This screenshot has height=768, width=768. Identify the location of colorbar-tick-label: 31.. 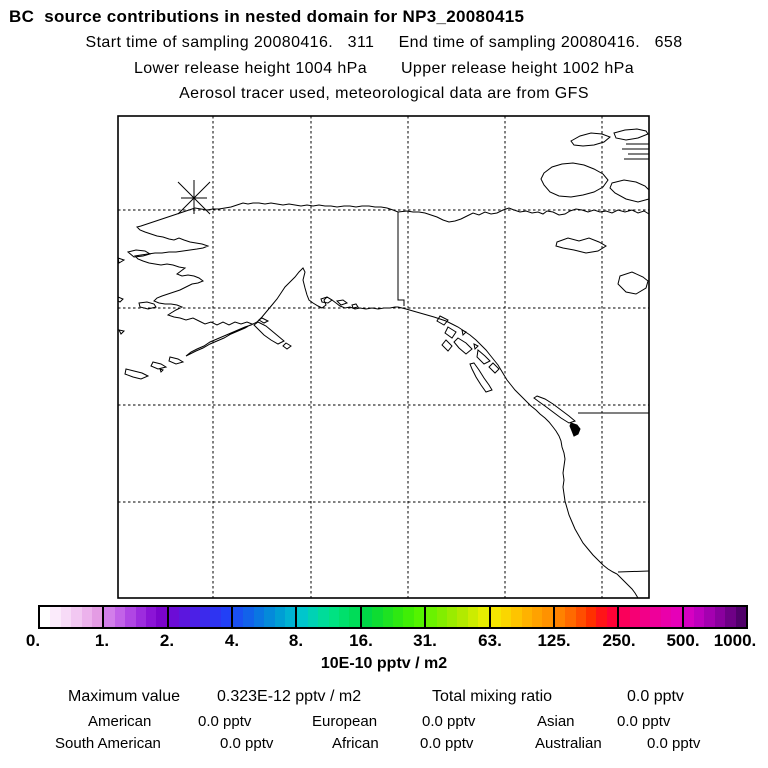
(425, 640).